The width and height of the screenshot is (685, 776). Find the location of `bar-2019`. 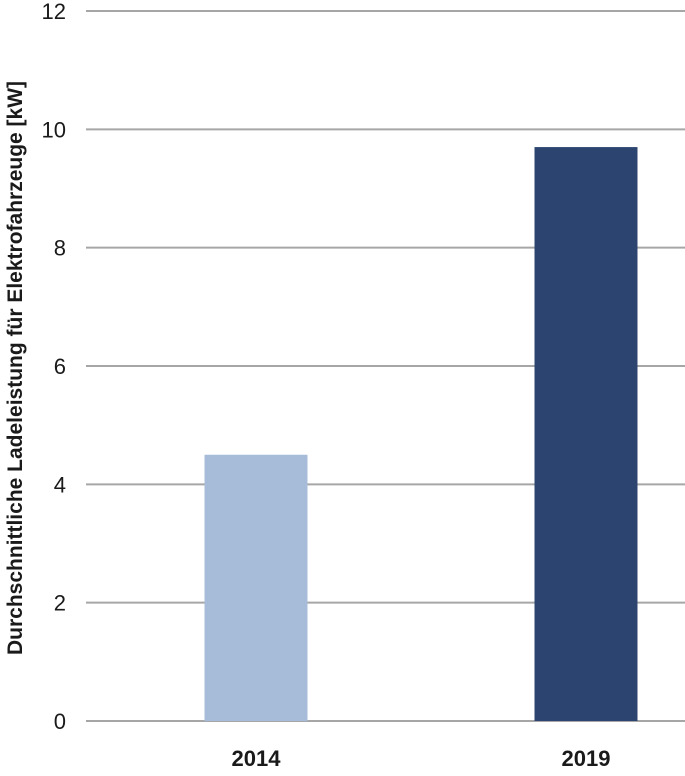

bar-2019 is located at coordinates (586, 434).